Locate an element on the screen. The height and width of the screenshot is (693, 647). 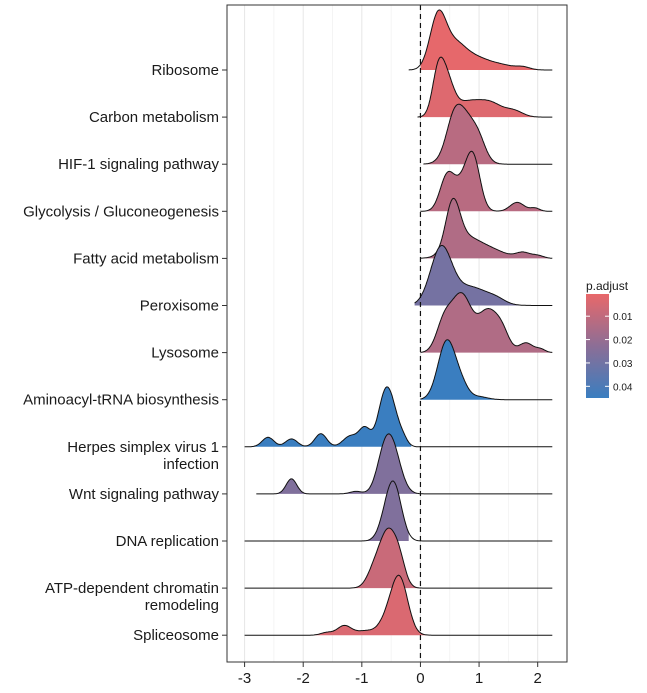
y-axis-label-line: Fatty acid metabolism is located at coordinates (146, 258).